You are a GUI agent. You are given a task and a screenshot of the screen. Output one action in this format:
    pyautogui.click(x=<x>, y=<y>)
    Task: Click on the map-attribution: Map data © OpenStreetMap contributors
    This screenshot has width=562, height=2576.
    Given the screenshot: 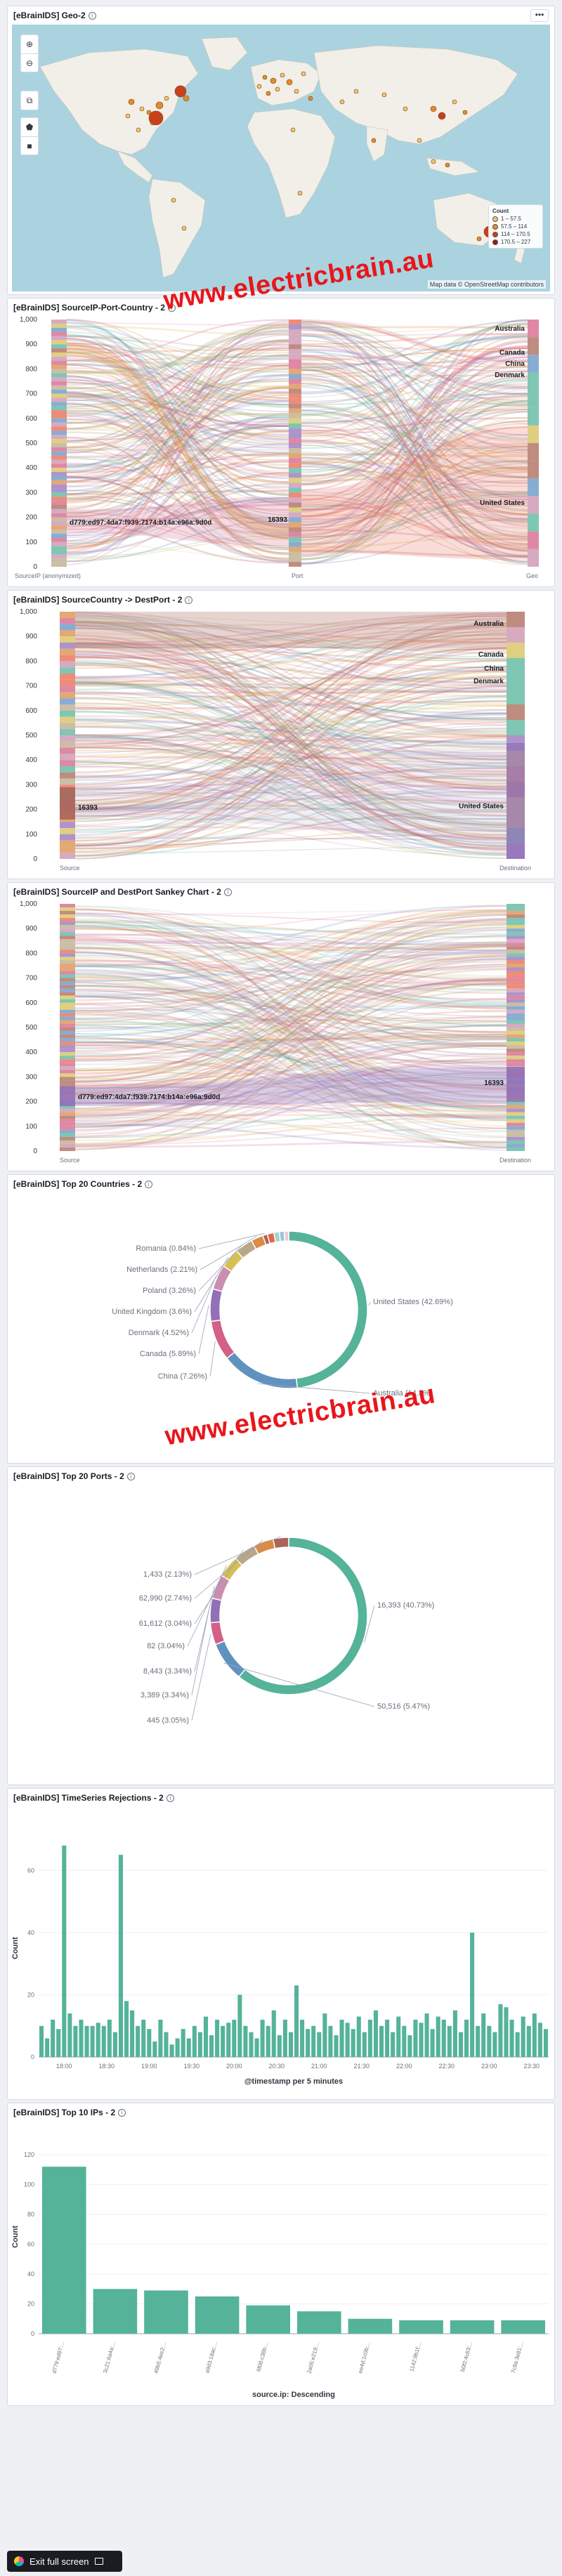 What is the action you would take?
    pyautogui.click(x=487, y=284)
    